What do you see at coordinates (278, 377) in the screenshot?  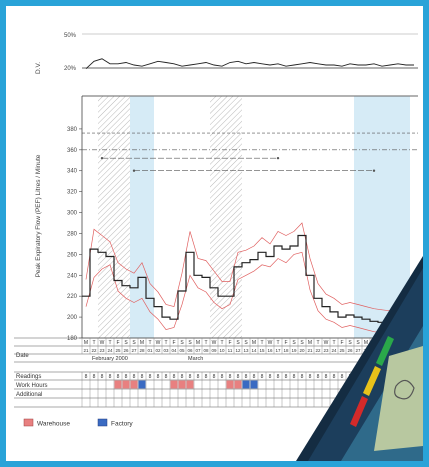 I see `reading-24: 8` at bounding box center [278, 377].